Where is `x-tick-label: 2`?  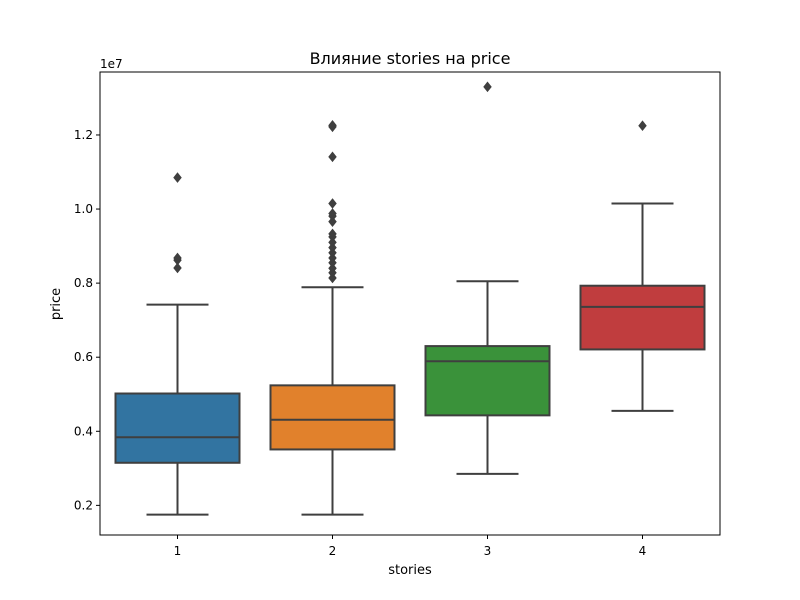
x-tick-label: 2 is located at coordinates (333, 551).